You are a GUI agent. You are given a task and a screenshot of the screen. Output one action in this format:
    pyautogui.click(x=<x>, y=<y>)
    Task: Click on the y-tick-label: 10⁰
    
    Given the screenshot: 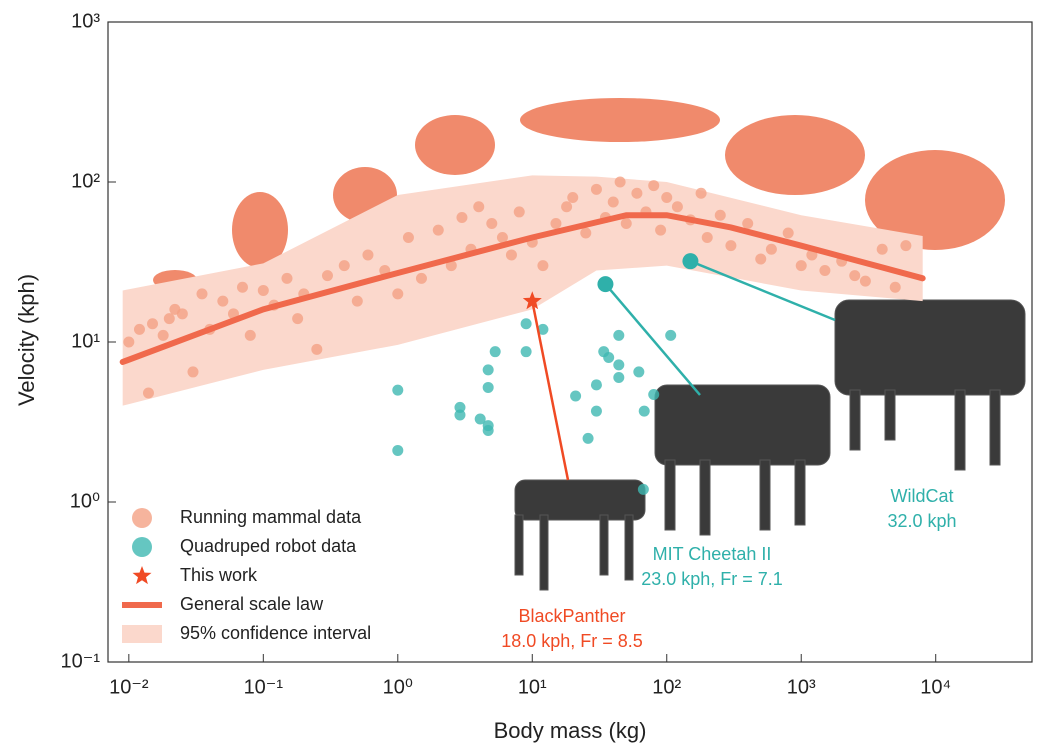 What is the action you would take?
    pyautogui.click(x=85, y=501)
    